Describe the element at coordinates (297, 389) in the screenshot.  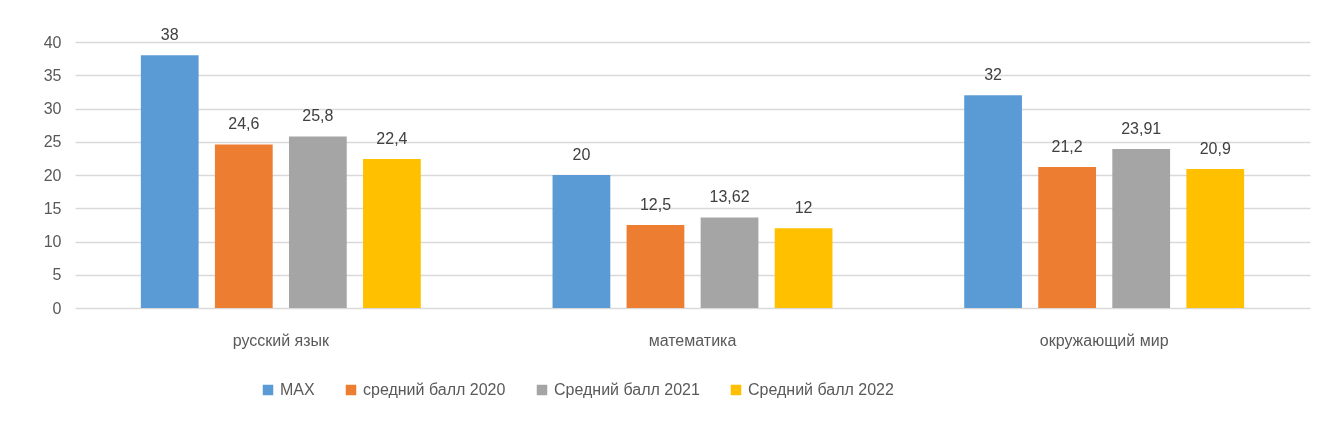
I see `legend-label: MAX` at that location.